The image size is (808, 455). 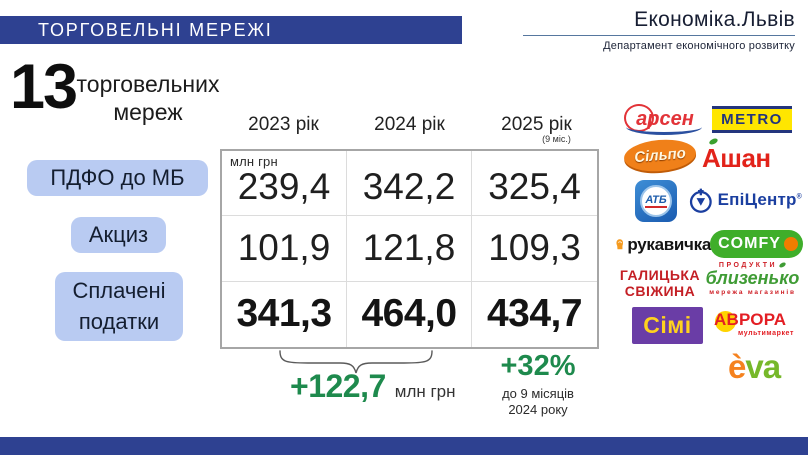 I want to click on eva-va-label: va, so click(x=763, y=366).